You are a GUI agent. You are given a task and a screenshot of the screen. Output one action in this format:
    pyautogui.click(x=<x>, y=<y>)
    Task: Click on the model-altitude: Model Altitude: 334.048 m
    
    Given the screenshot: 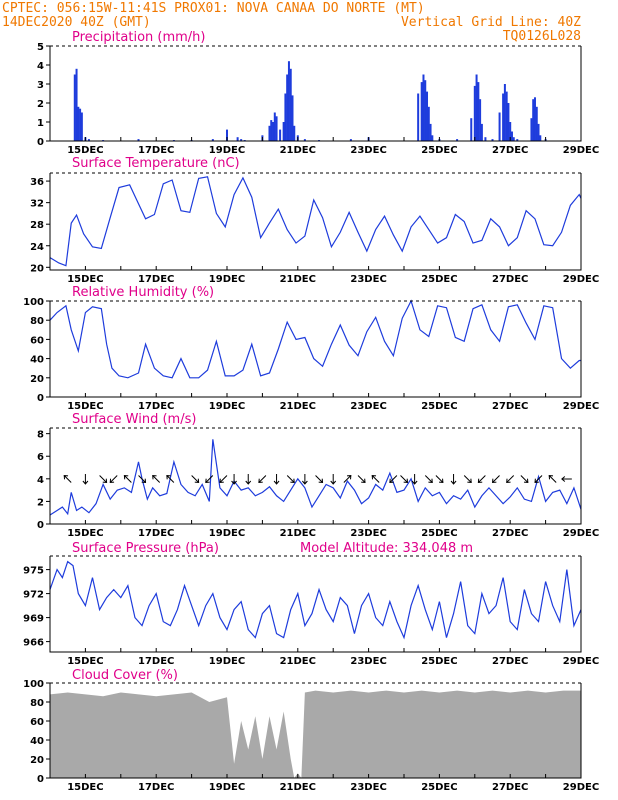 What is the action you would take?
    pyautogui.click(x=386, y=548)
    